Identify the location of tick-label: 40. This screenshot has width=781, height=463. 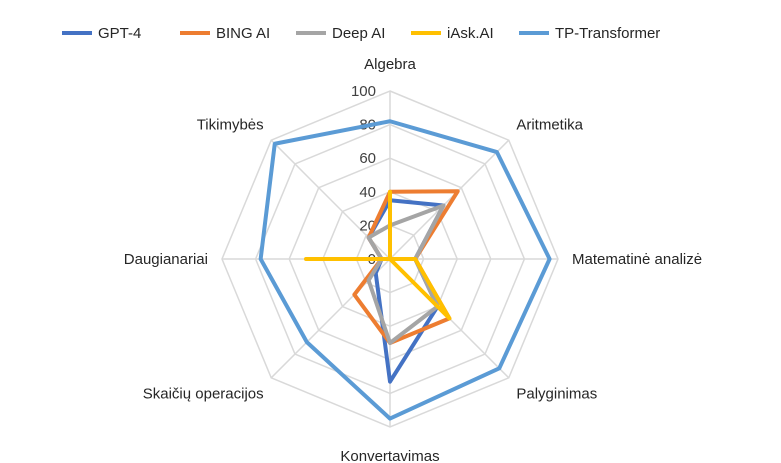
(367, 192).